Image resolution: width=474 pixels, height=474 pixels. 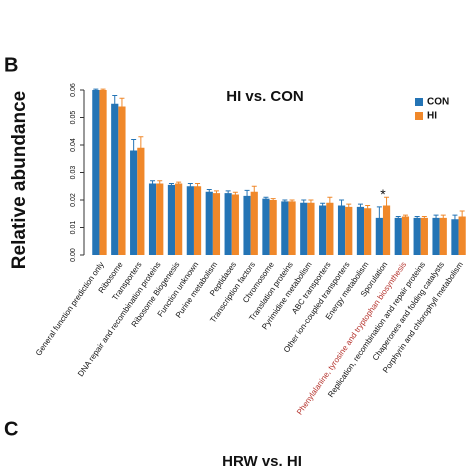 What do you see at coordinates (73, 118) in the screenshot?
I see `y-tick-label: 0.05` at bounding box center [73, 118].